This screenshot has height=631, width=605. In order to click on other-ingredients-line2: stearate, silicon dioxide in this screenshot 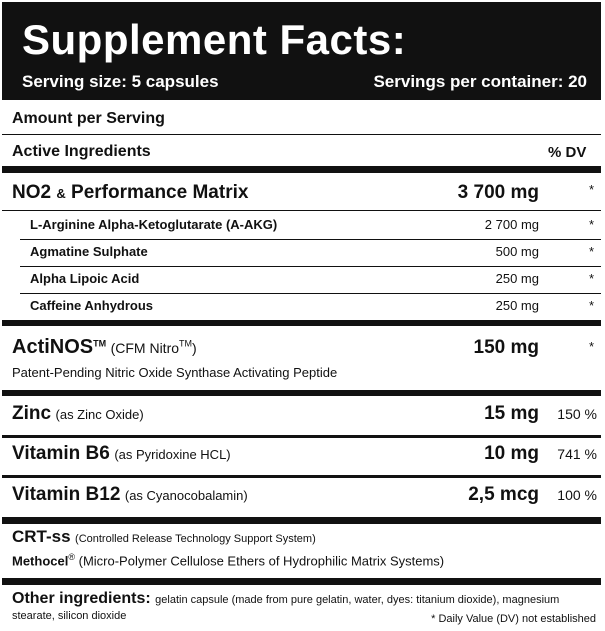, I will do `click(69, 616)`.